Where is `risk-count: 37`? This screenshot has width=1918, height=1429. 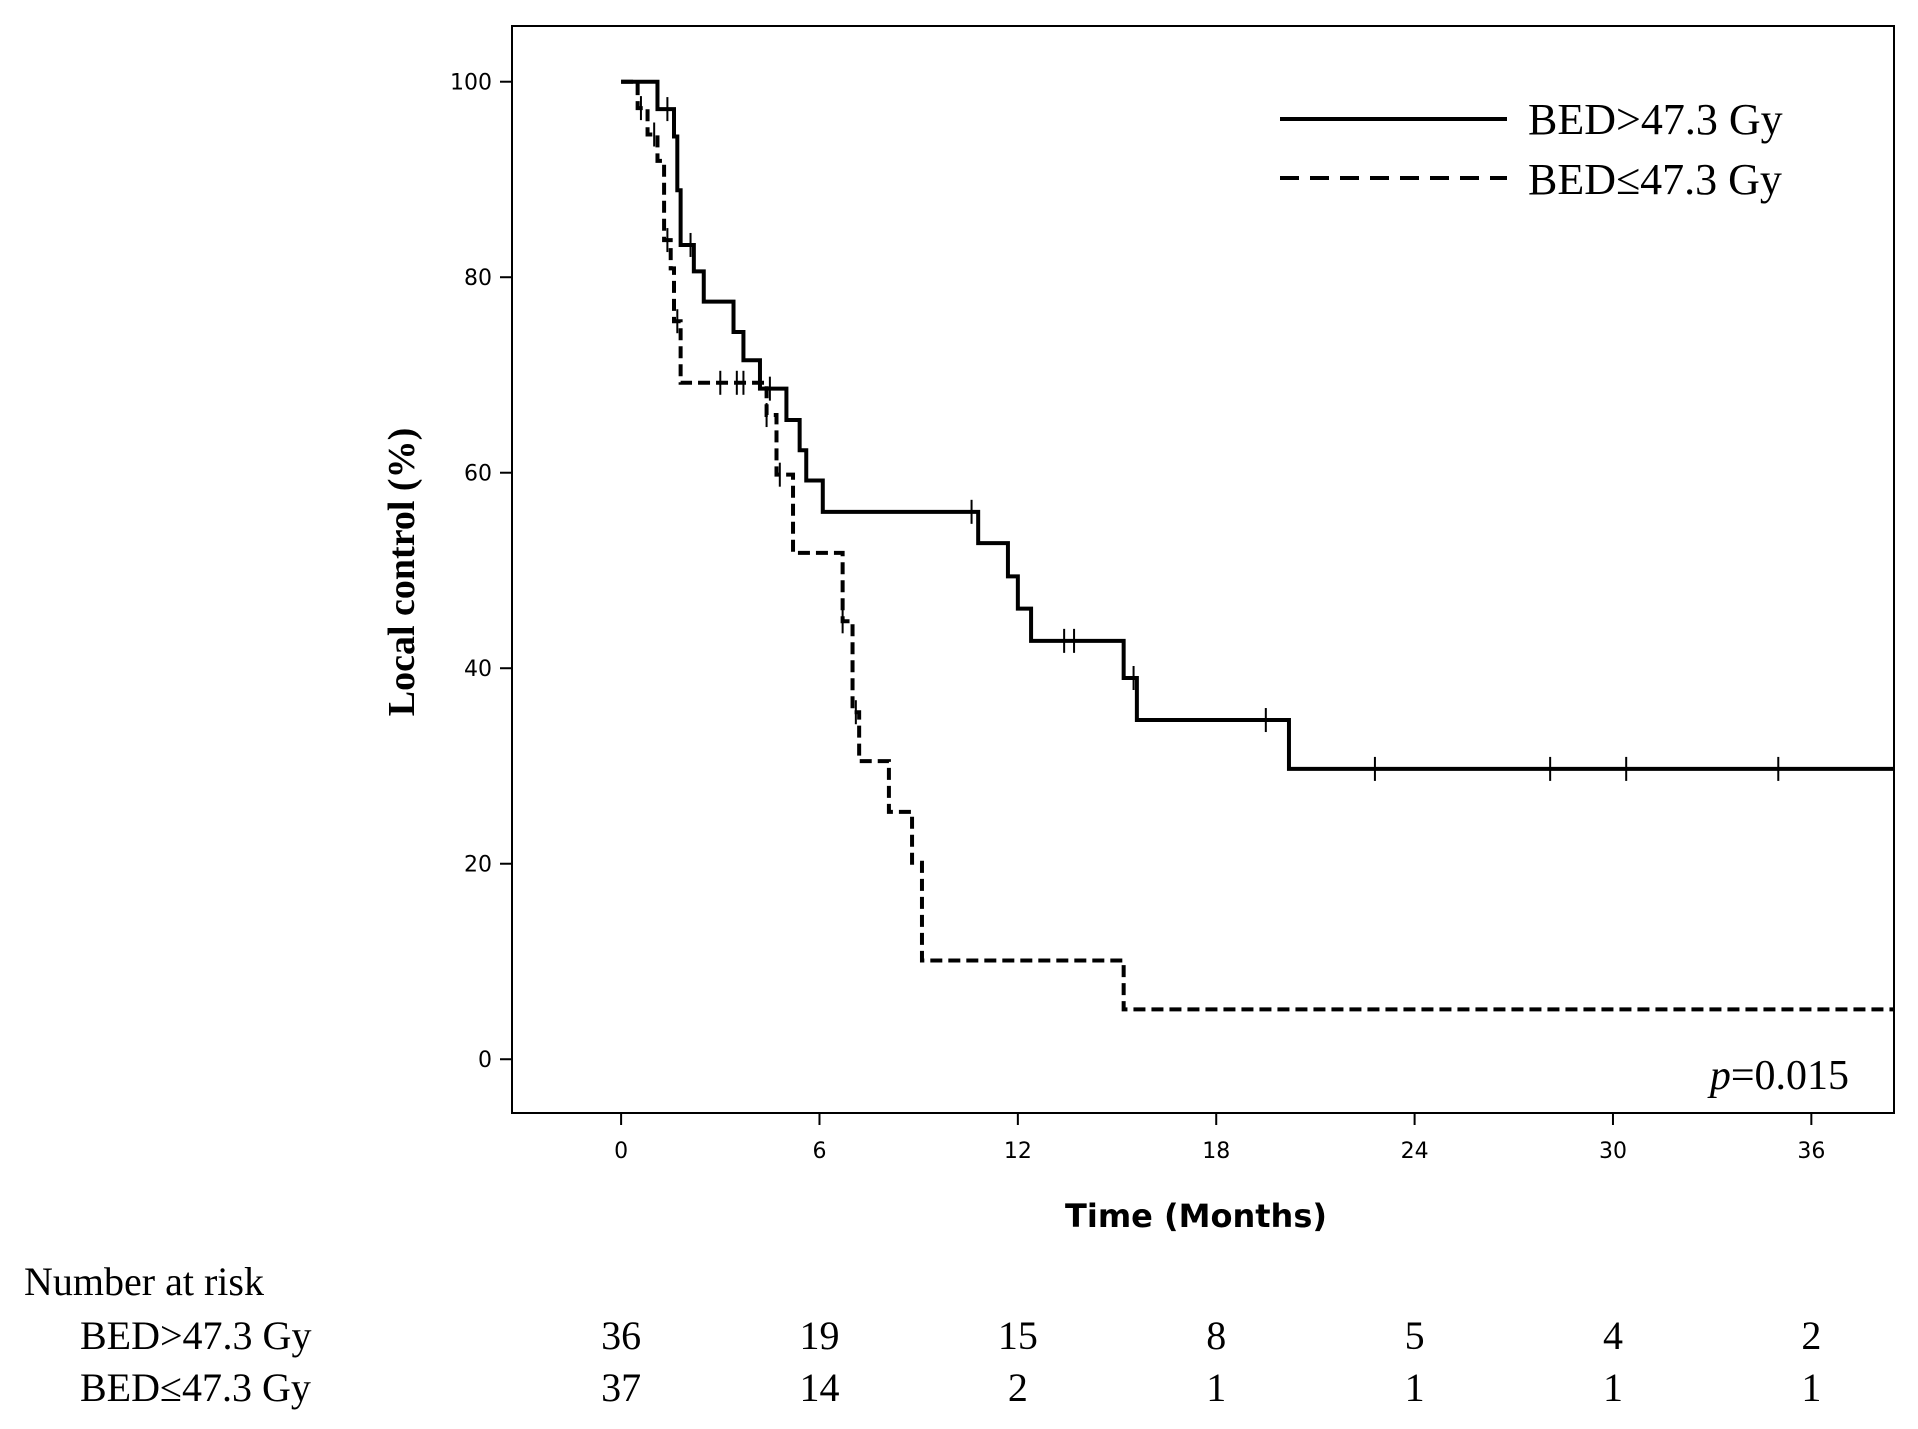 risk-count: 37 is located at coordinates (621, 1387).